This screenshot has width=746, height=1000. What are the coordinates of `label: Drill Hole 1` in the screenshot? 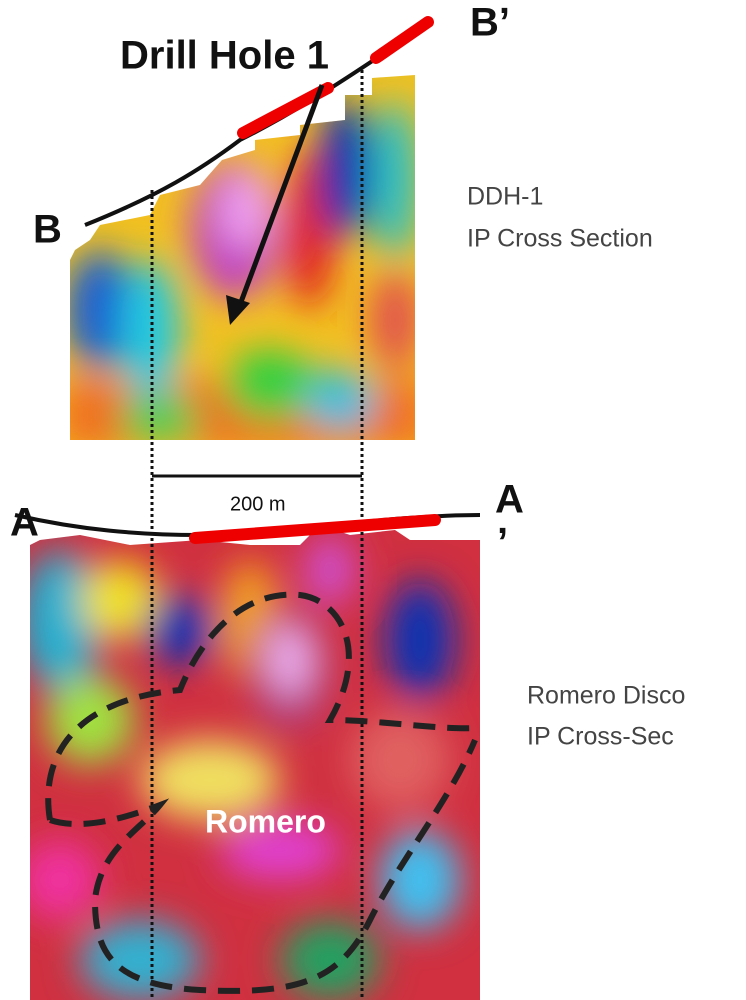 It's located at (224, 56).